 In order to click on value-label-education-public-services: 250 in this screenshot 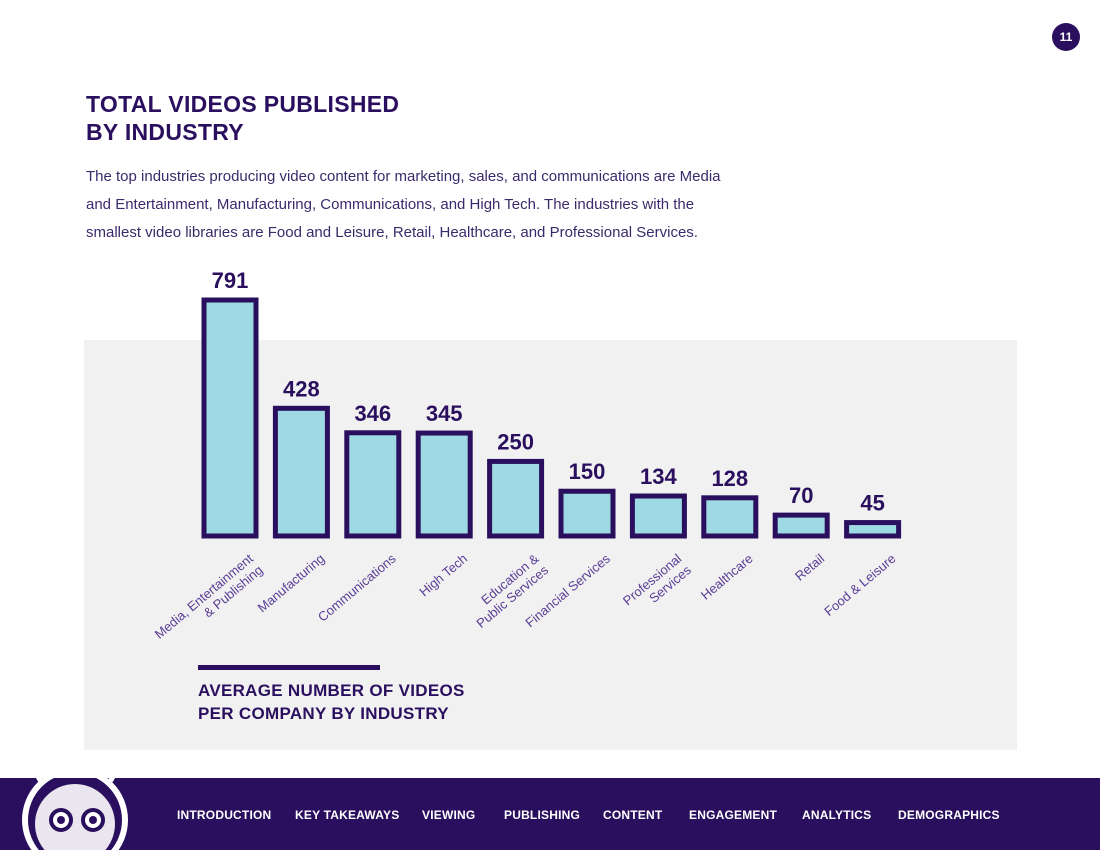, I will do `click(515, 441)`.